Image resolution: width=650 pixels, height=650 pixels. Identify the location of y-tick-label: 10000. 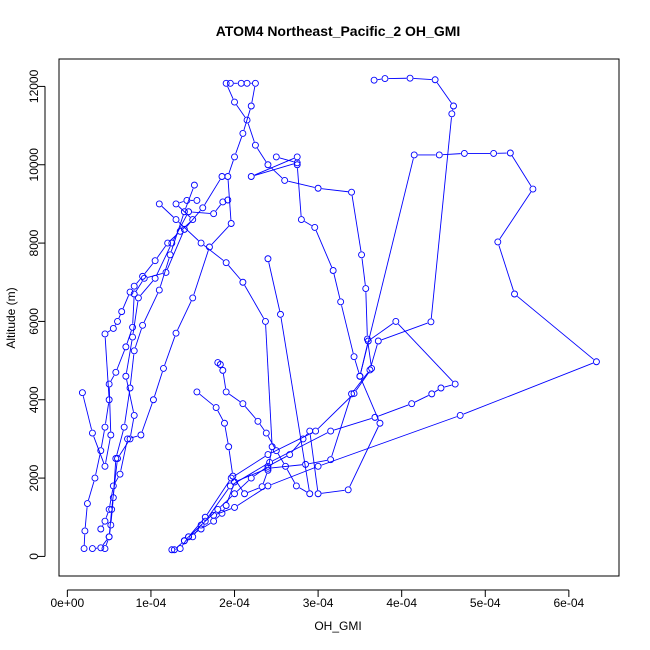
(34, 165).